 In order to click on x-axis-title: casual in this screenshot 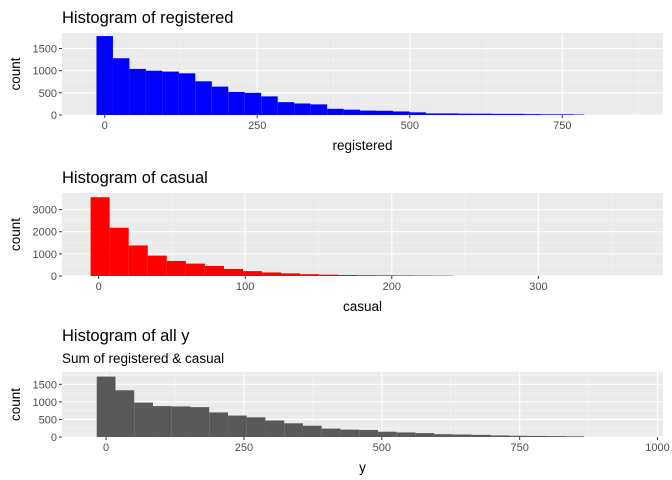, I will do `click(362, 306)`.